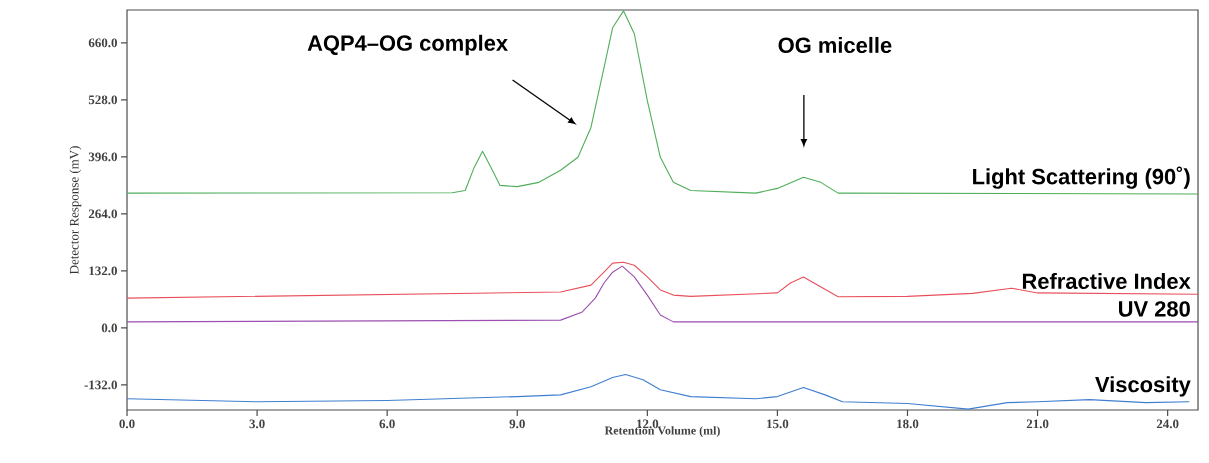 Image resolution: width=1209 pixels, height=463 pixels. What do you see at coordinates (1143, 386) in the screenshot?
I see `series-label: Viscosity` at bounding box center [1143, 386].